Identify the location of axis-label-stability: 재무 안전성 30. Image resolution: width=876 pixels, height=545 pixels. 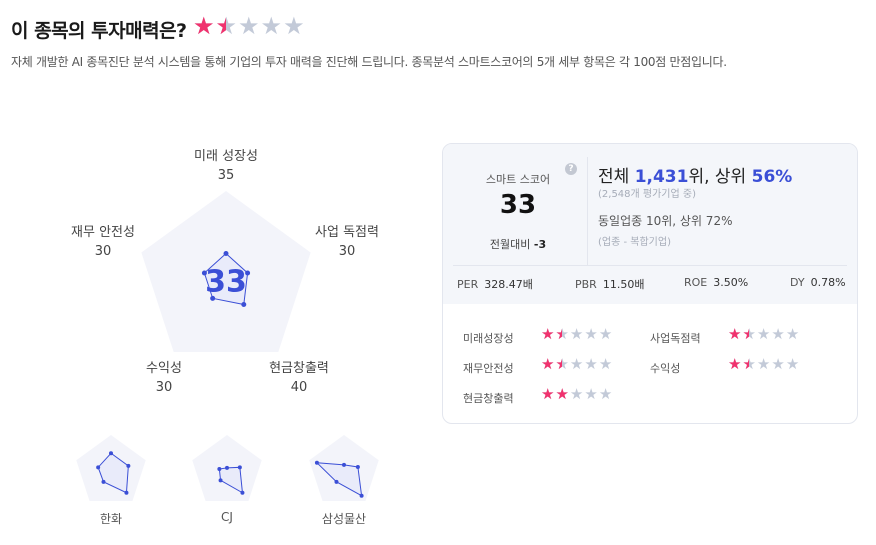
(103, 242).